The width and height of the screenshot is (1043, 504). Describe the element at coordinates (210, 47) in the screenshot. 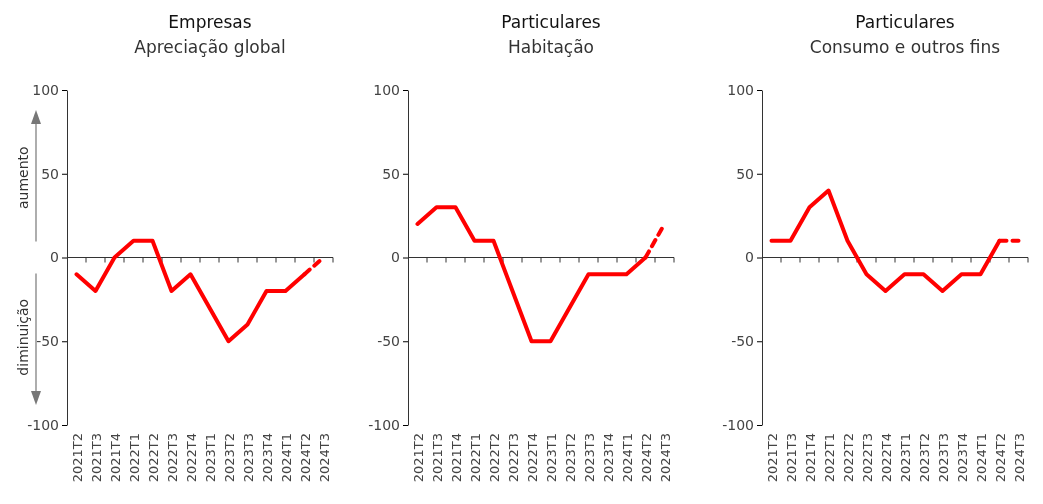

I see `chart-subtitle: Apreciação global` at that location.